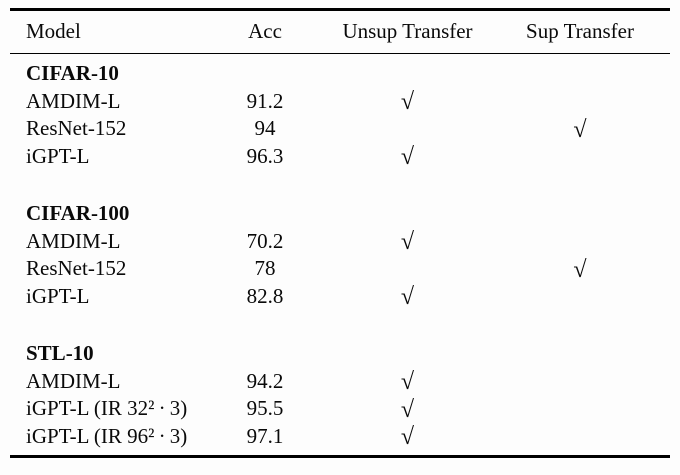  Describe the element at coordinates (265, 268) in the screenshot. I see `acc-cell: 78` at that location.